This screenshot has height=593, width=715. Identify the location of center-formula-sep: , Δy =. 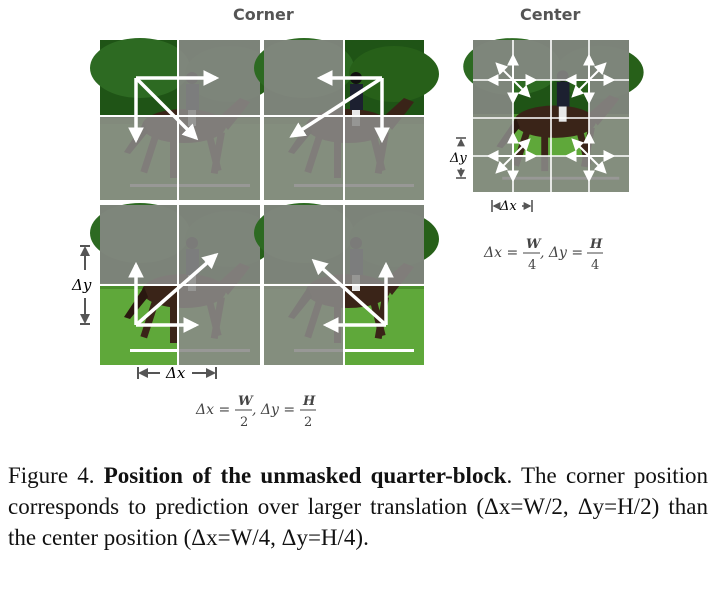
(561, 253).